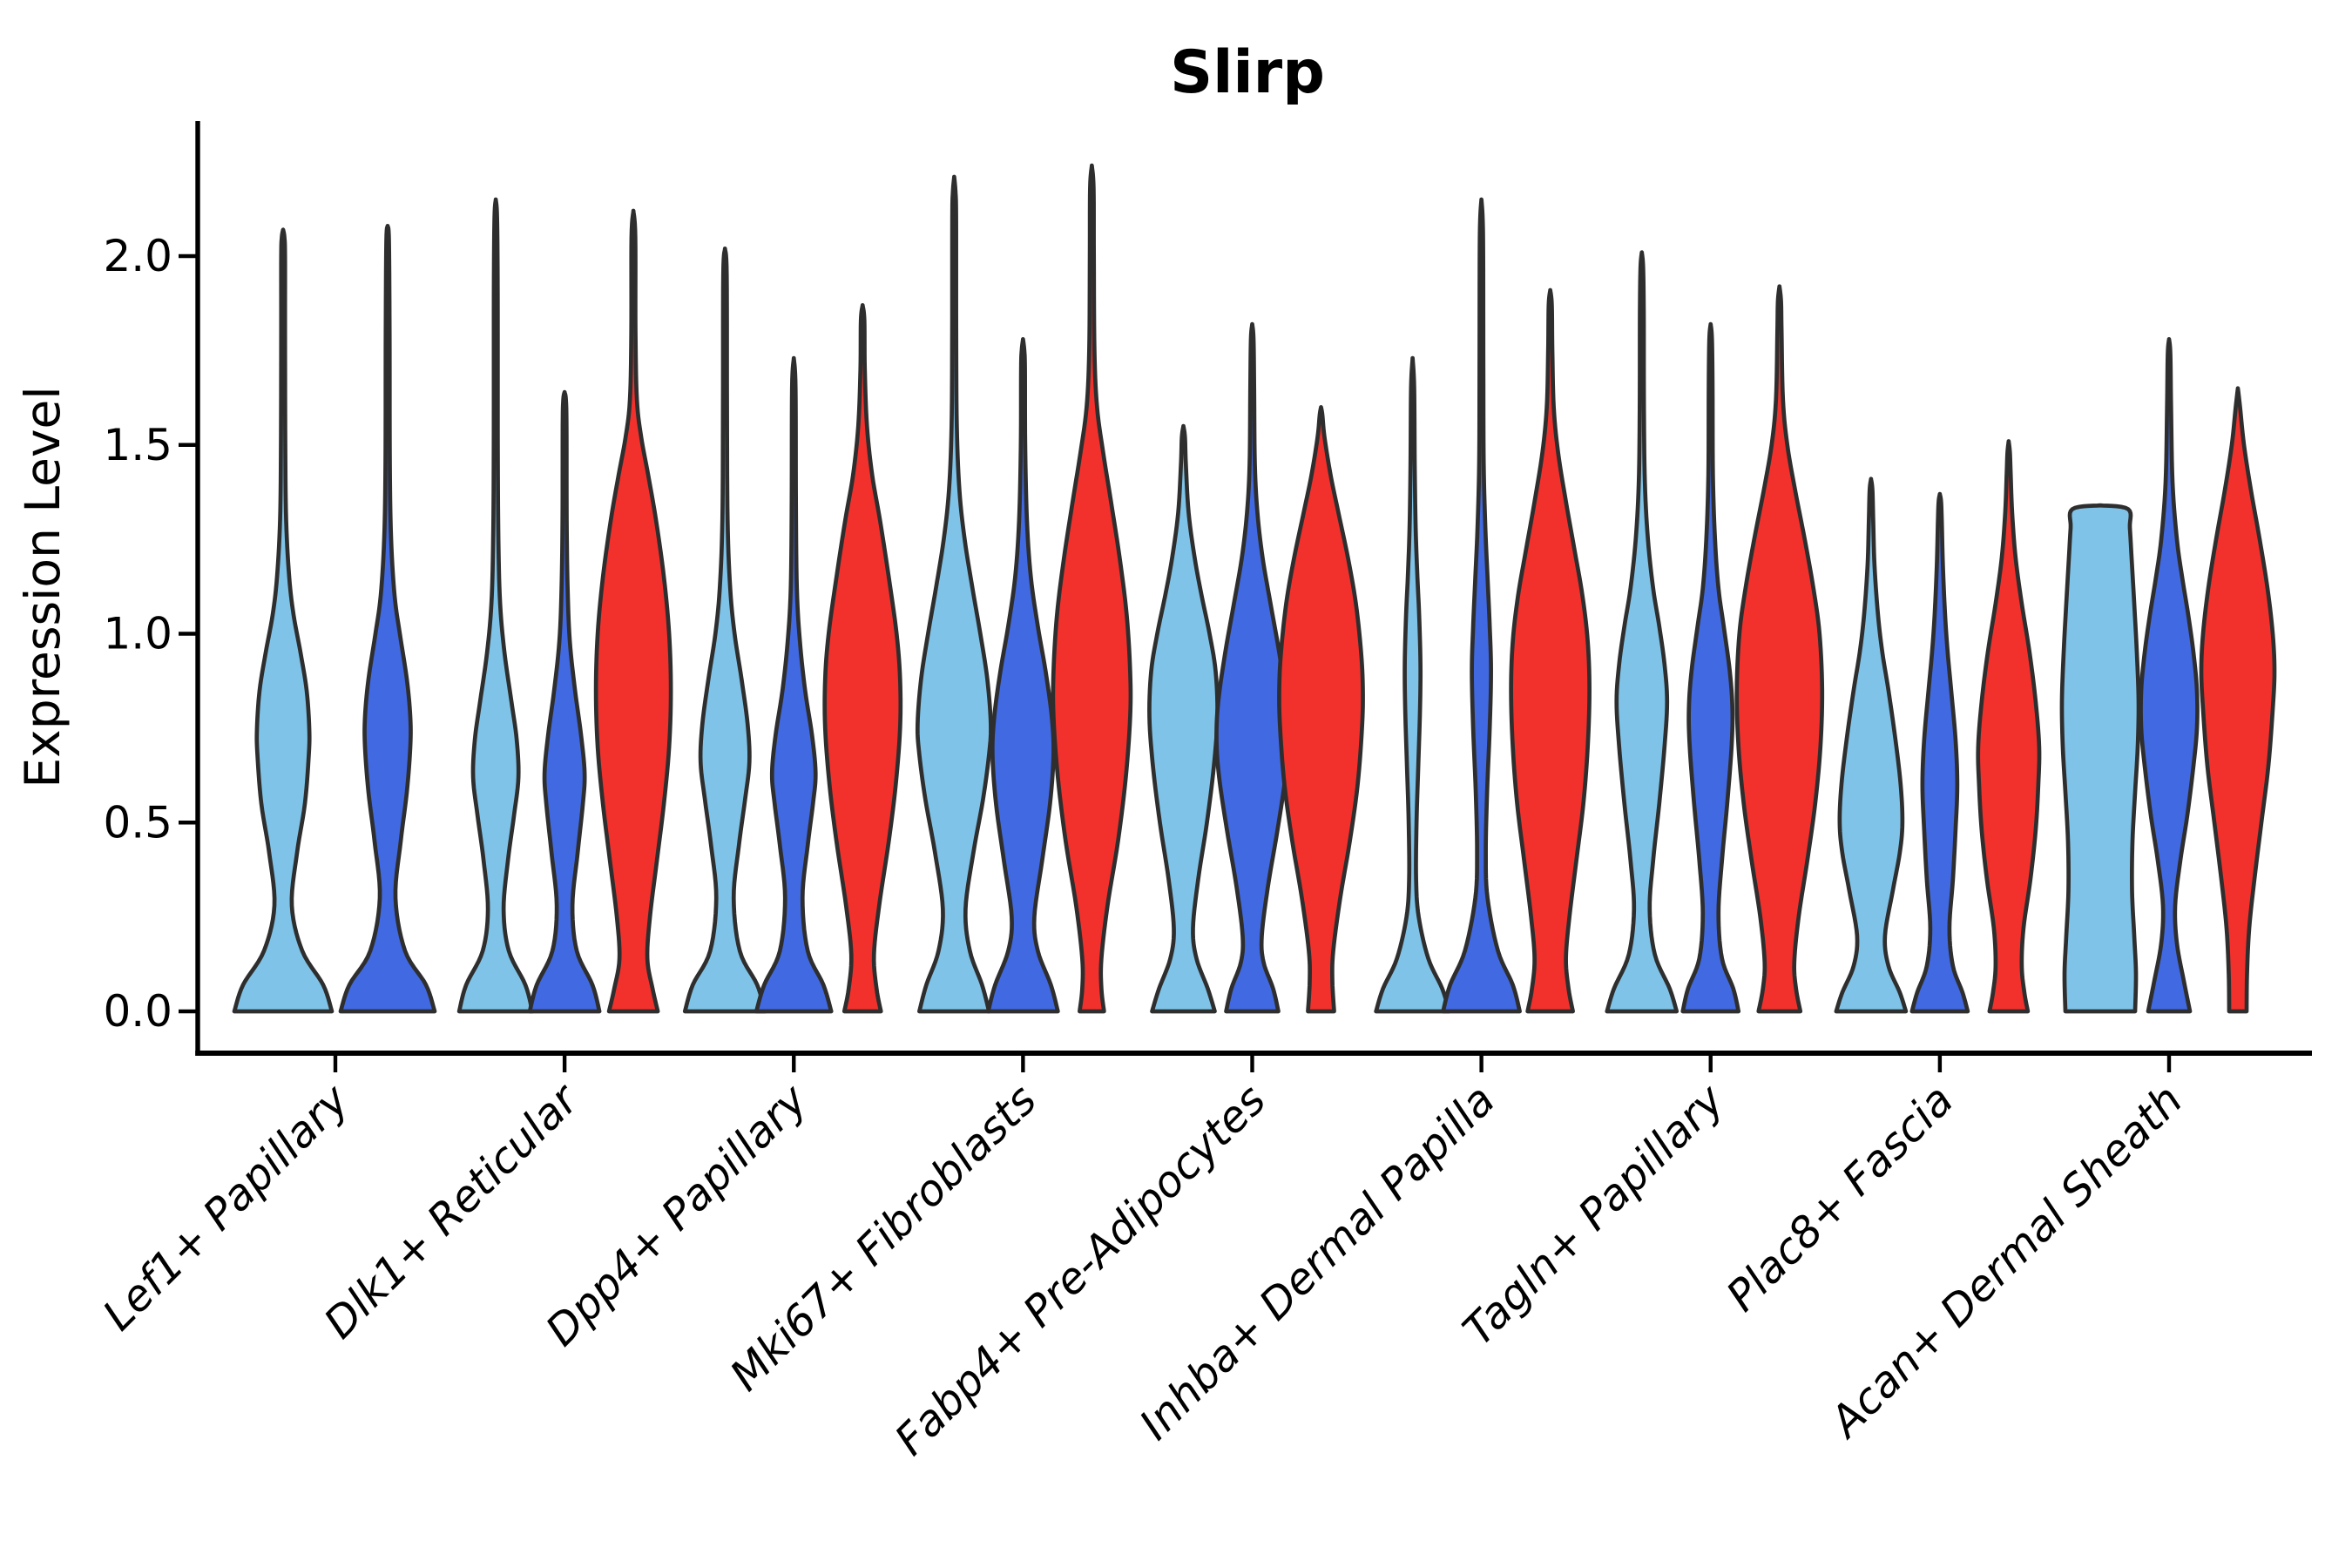 The width and height of the screenshot is (2352, 1568). What do you see at coordinates (954, 594) in the screenshot?
I see `violin-group4-light-blue` at bounding box center [954, 594].